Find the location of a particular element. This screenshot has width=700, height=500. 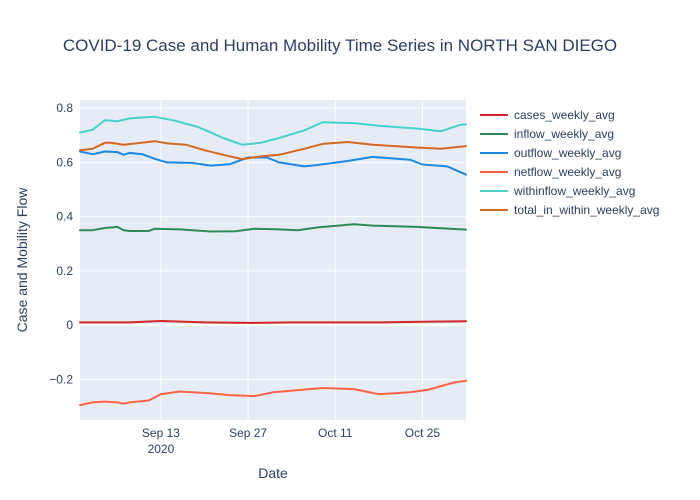

y-tick-label: 0.8 is located at coordinates (64, 108).